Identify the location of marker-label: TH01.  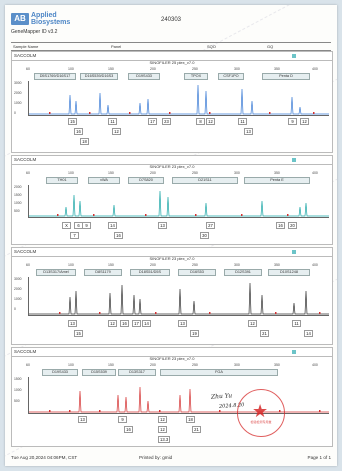
(62, 180).